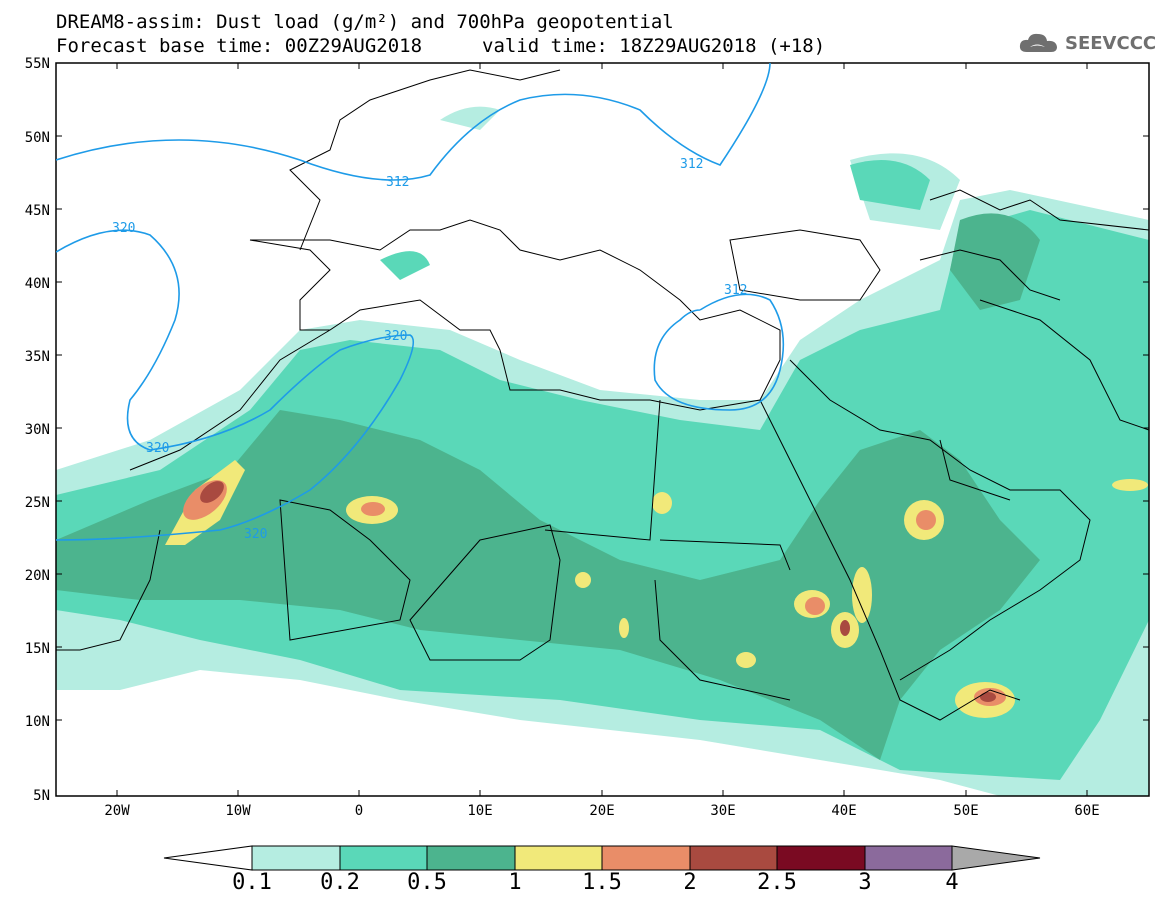  Describe the element at coordinates (777, 882) in the screenshot. I see `colorbar-label: 2.5` at that location.